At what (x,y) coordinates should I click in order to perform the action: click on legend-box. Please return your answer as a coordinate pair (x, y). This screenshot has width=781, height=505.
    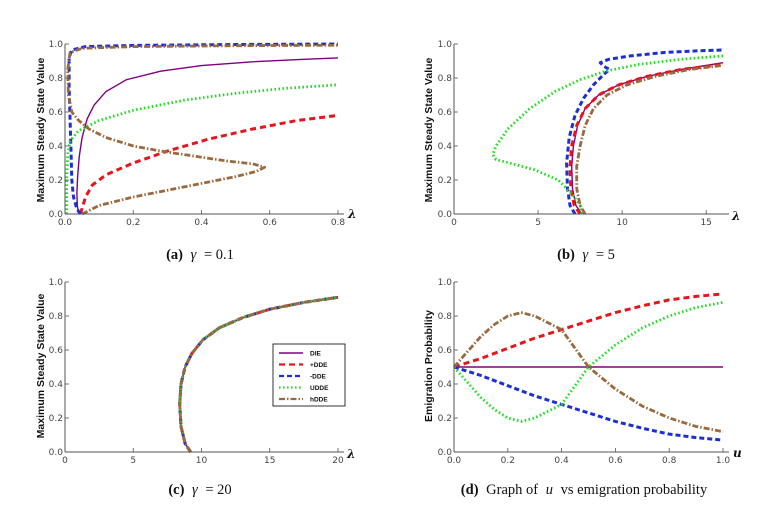
    Looking at the image, I should click on (309, 375).